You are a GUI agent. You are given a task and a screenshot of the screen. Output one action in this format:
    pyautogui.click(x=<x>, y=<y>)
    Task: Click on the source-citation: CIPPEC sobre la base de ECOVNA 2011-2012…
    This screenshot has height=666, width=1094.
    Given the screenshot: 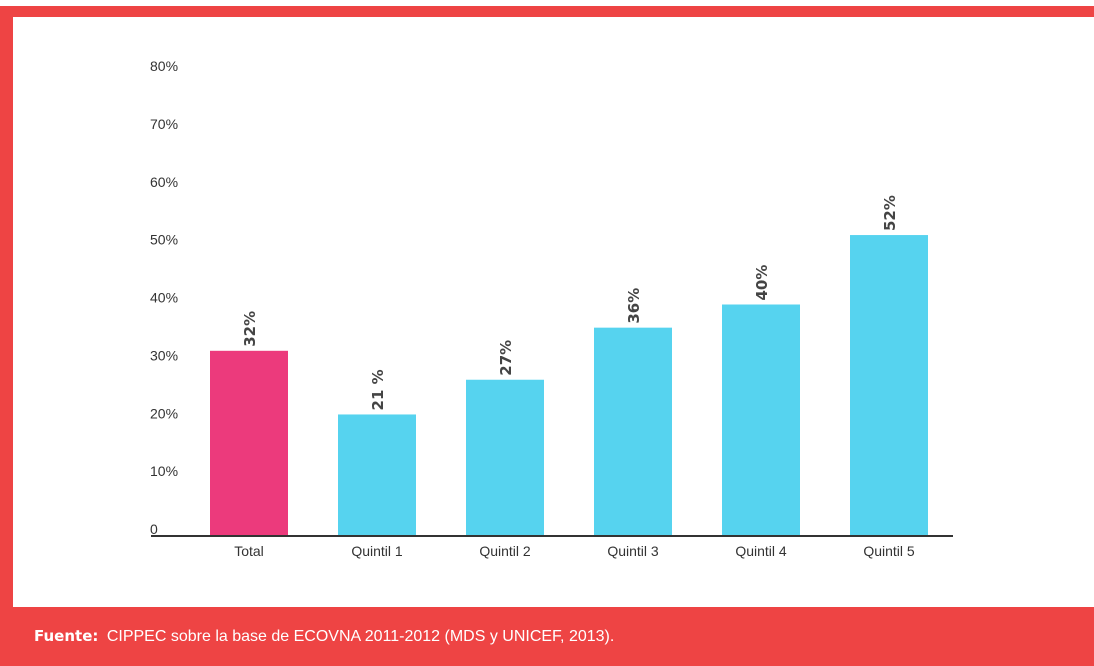 What is the action you would take?
    pyautogui.click(x=360, y=636)
    